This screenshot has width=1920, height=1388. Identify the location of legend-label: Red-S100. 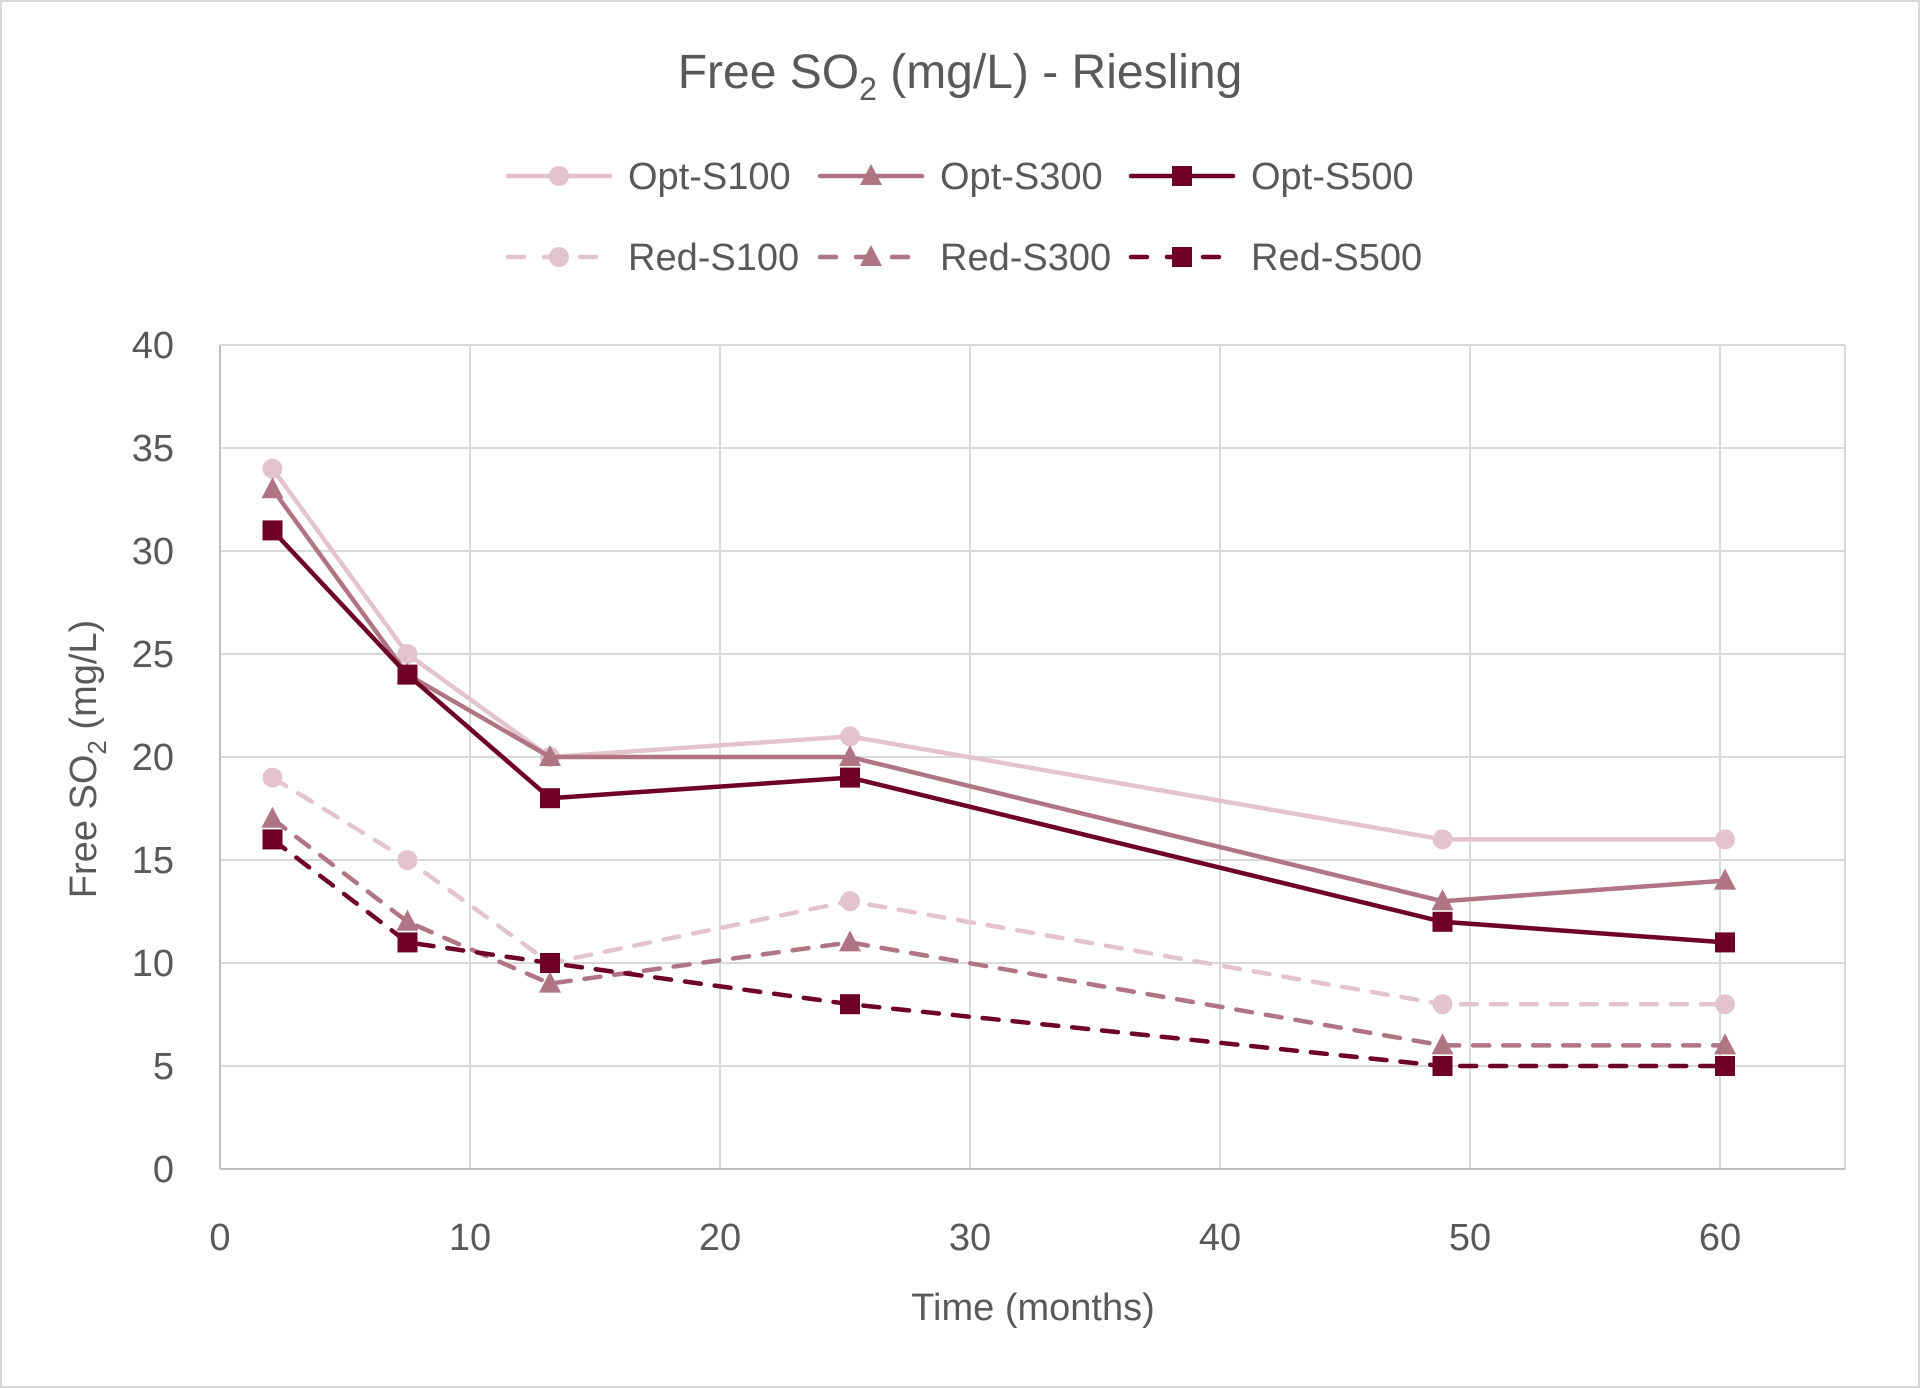
(713, 258).